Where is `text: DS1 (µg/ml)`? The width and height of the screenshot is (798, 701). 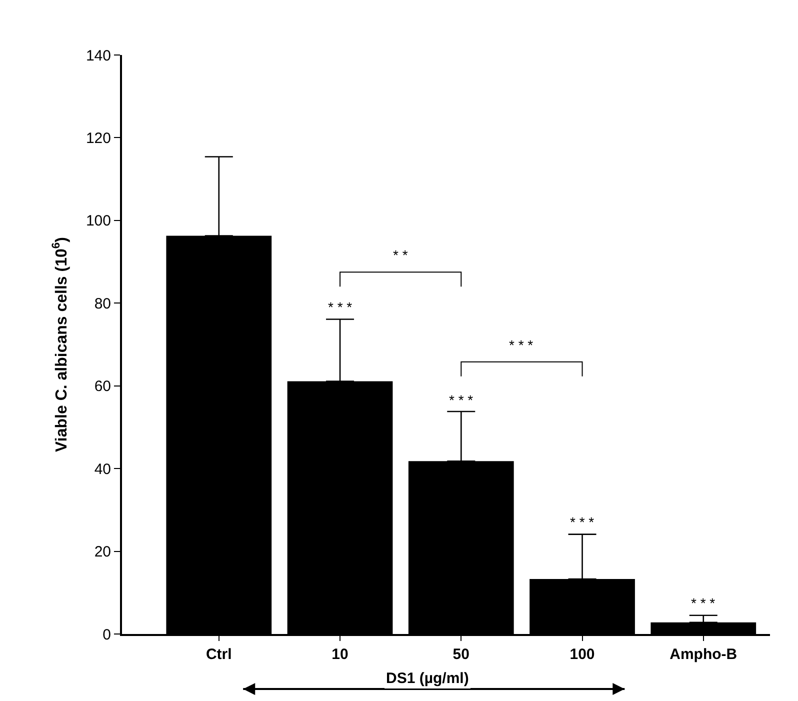
text: DS1 (µg/ml) is located at coordinates (427, 678).